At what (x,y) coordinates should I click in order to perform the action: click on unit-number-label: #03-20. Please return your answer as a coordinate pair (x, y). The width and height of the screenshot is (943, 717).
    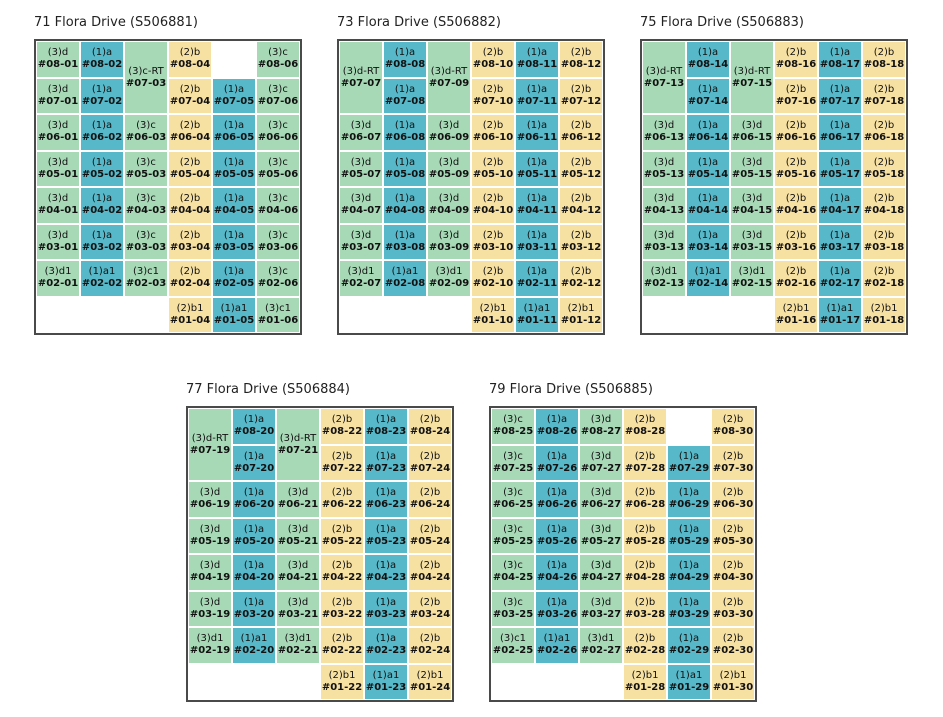
    Looking at the image, I should click on (254, 614).